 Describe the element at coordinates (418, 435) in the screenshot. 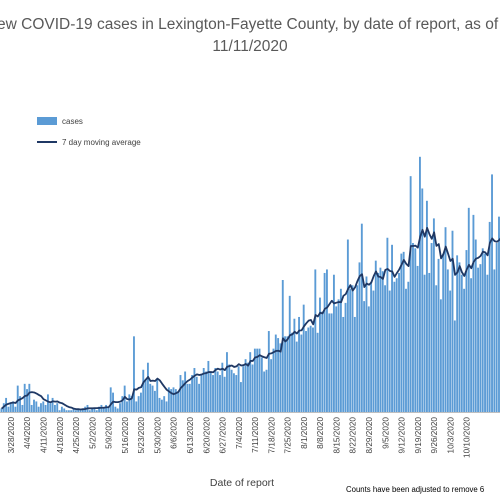

I see `x-tick-label: 9/19/2020` at that location.